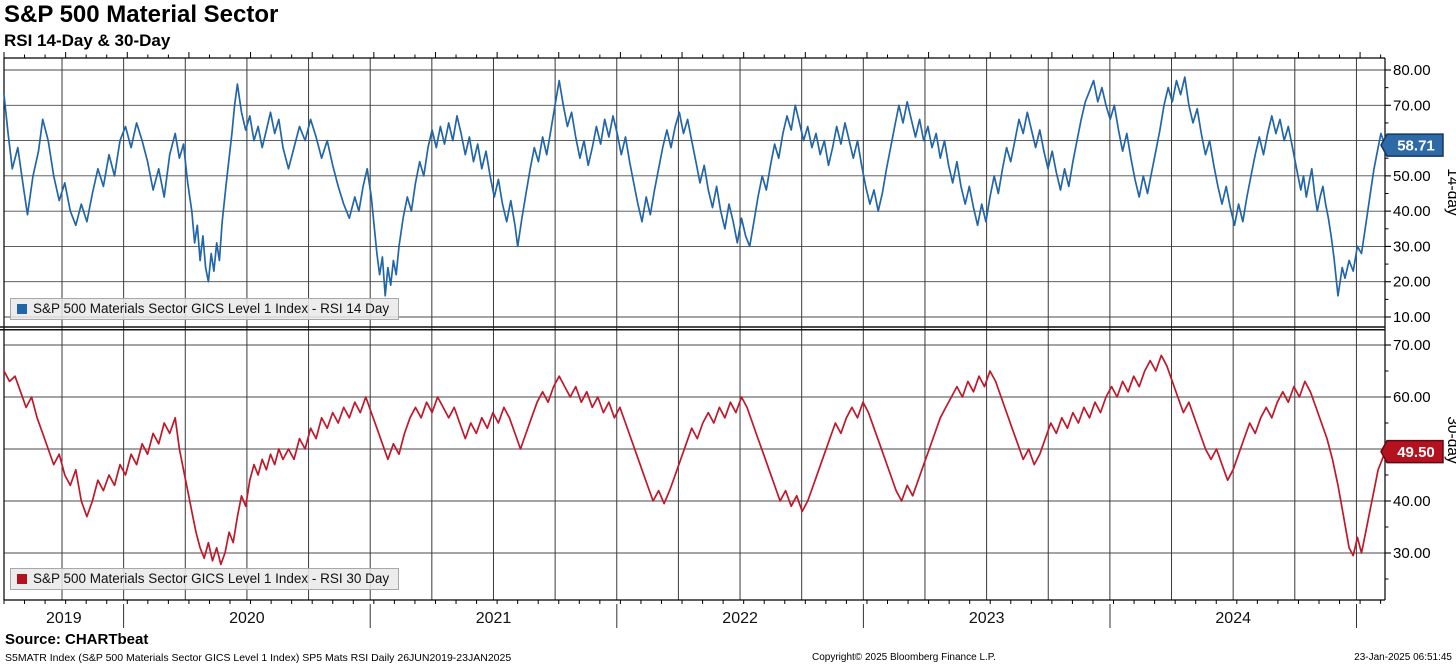 Image resolution: width=1456 pixels, height=665 pixels. I want to click on bottom-panel-y-axis-tick-label: 30.00, so click(1412, 553).